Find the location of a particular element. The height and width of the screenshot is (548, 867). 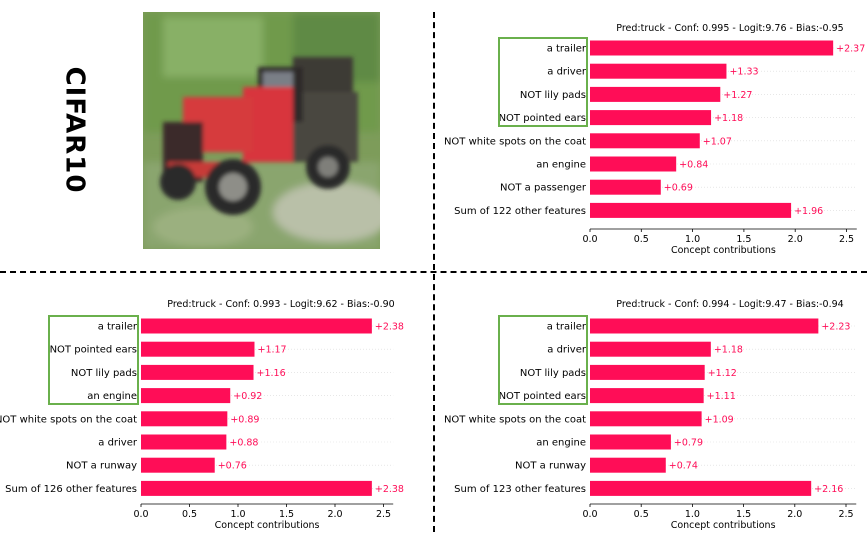

x-tick-label: 0.0 is located at coordinates (589, 514).